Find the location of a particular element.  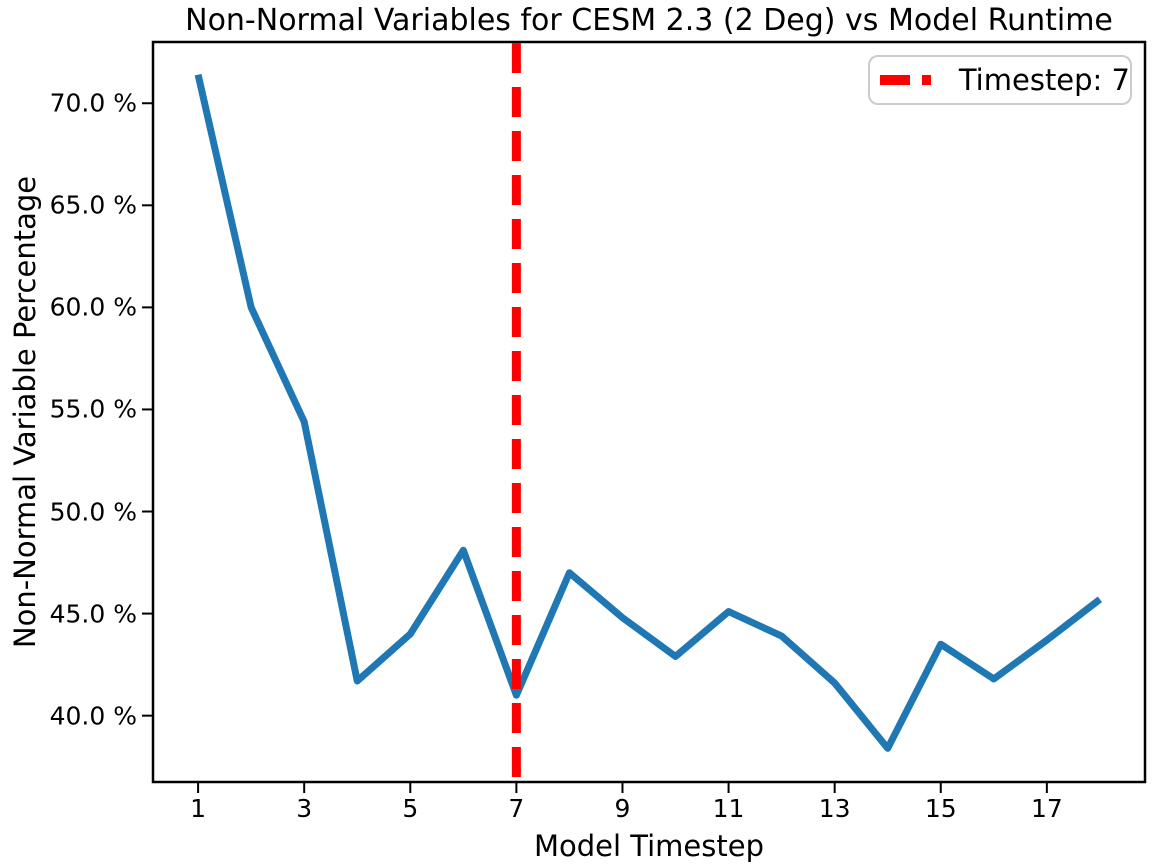

legend: Timestep: 7 is located at coordinates (1000, 80).